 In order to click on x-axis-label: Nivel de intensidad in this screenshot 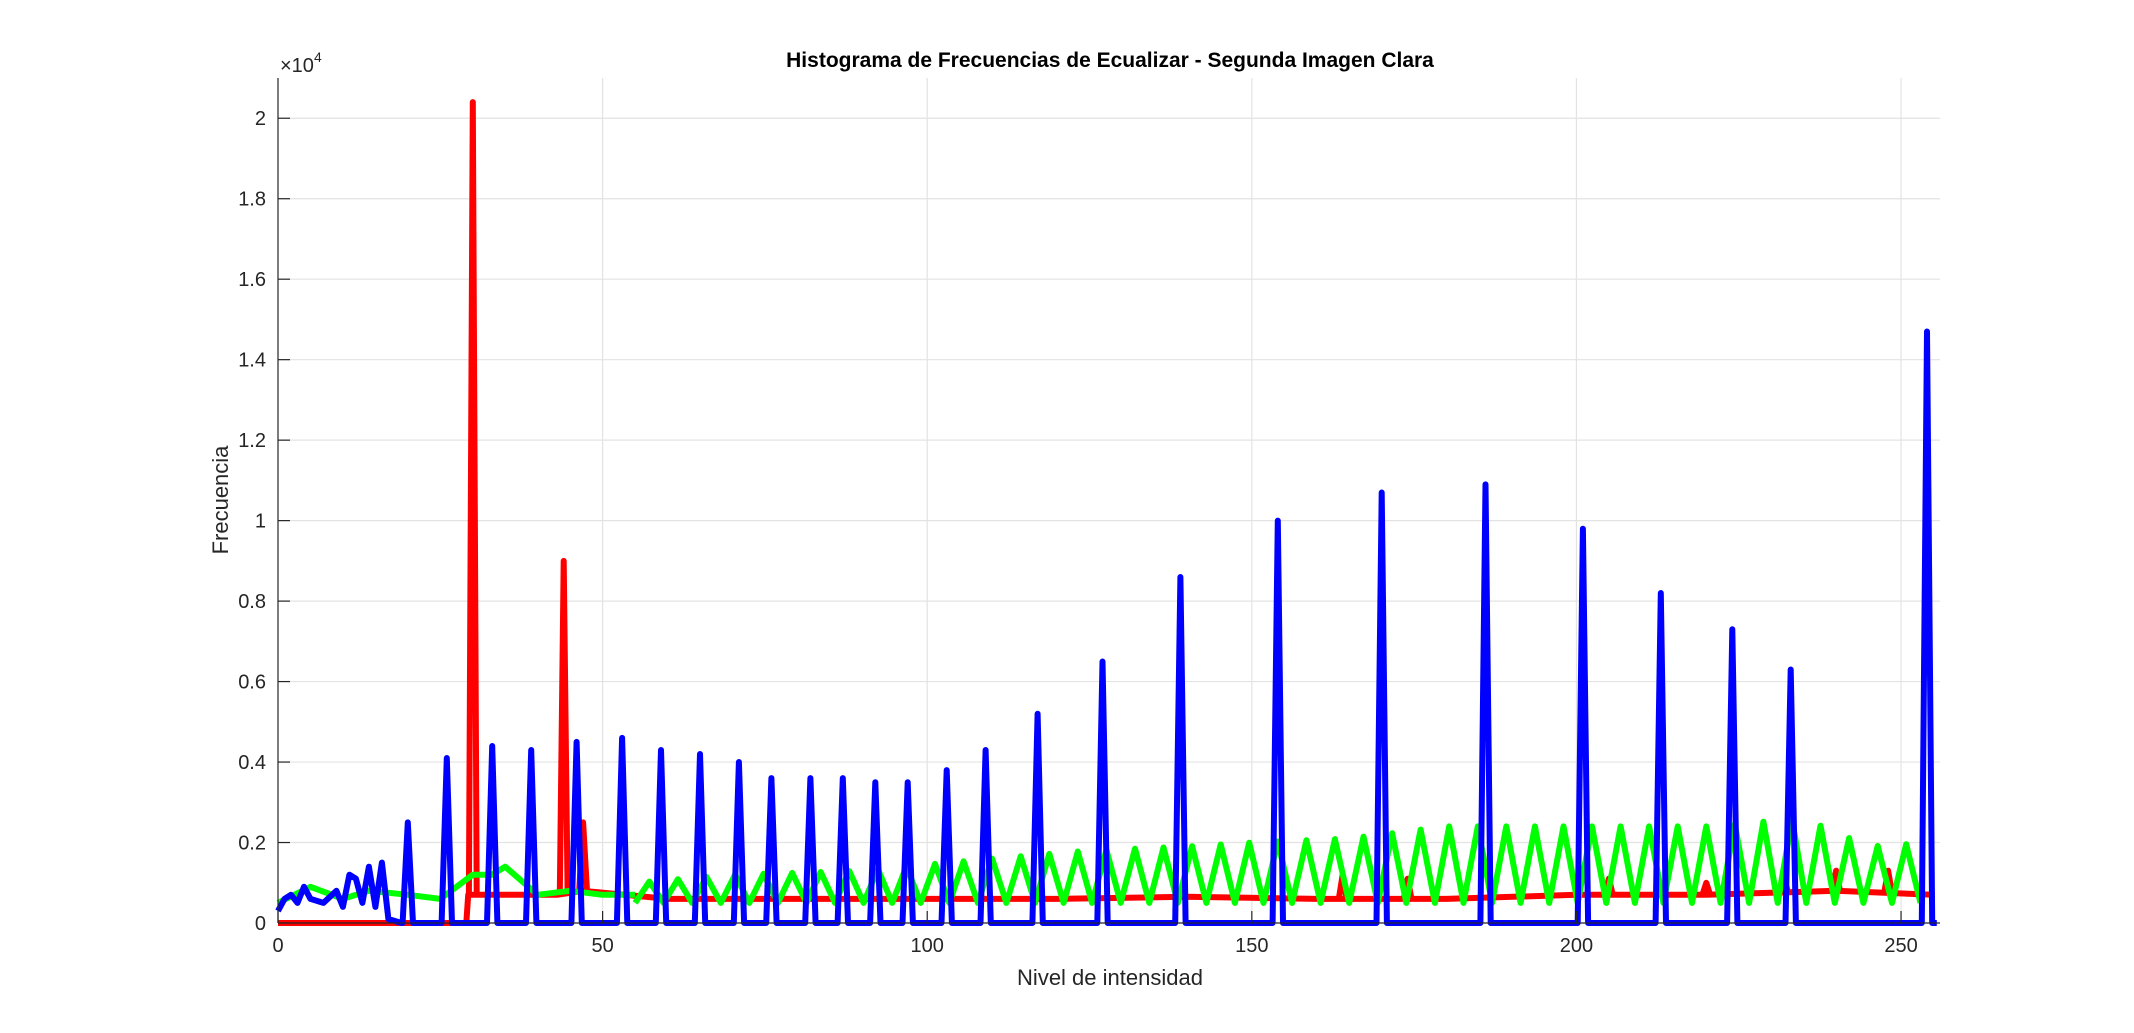, I will do `click(1110, 977)`.